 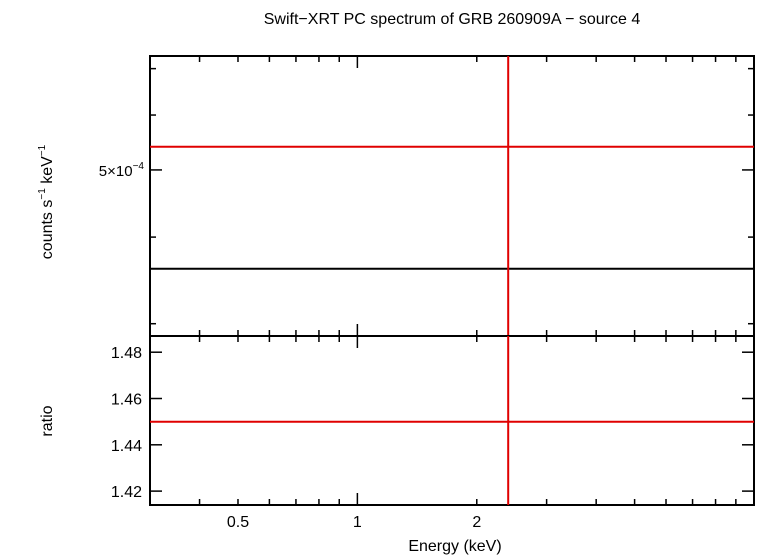 What do you see at coordinates (454, 546) in the screenshot?
I see `x-axis-label: Energy (keV)` at bounding box center [454, 546].